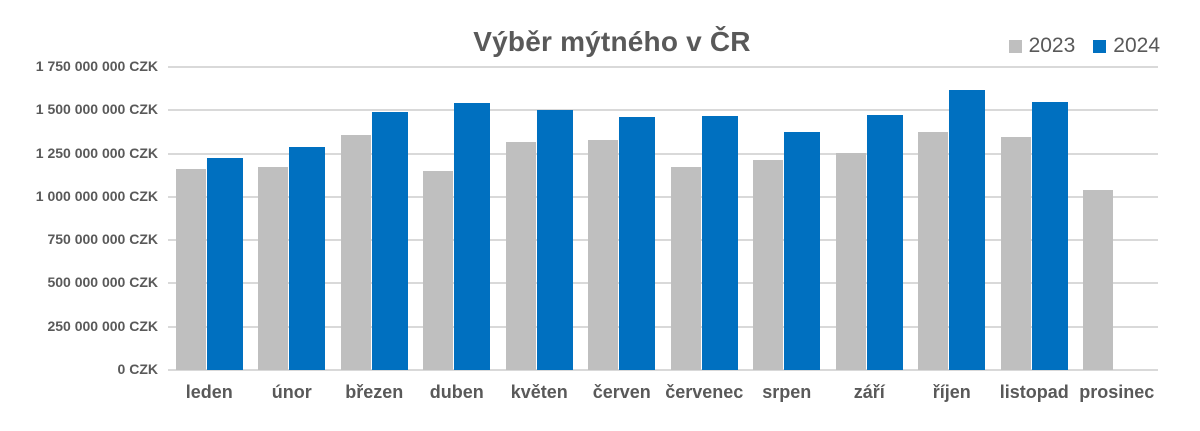 The image size is (1200, 431). What do you see at coordinates (603, 254) in the screenshot?
I see `bar-2023-červen` at bounding box center [603, 254].